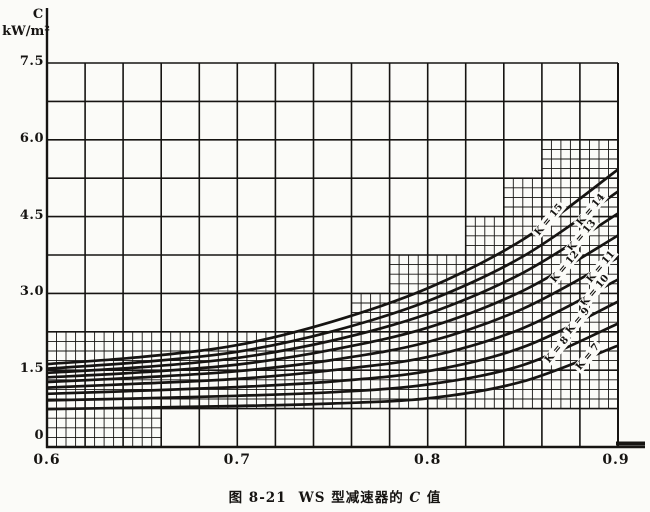 The image size is (650, 512). What do you see at coordinates (415, 498) in the screenshot?
I see `caption-variable: C` at bounding box center [415, 498].